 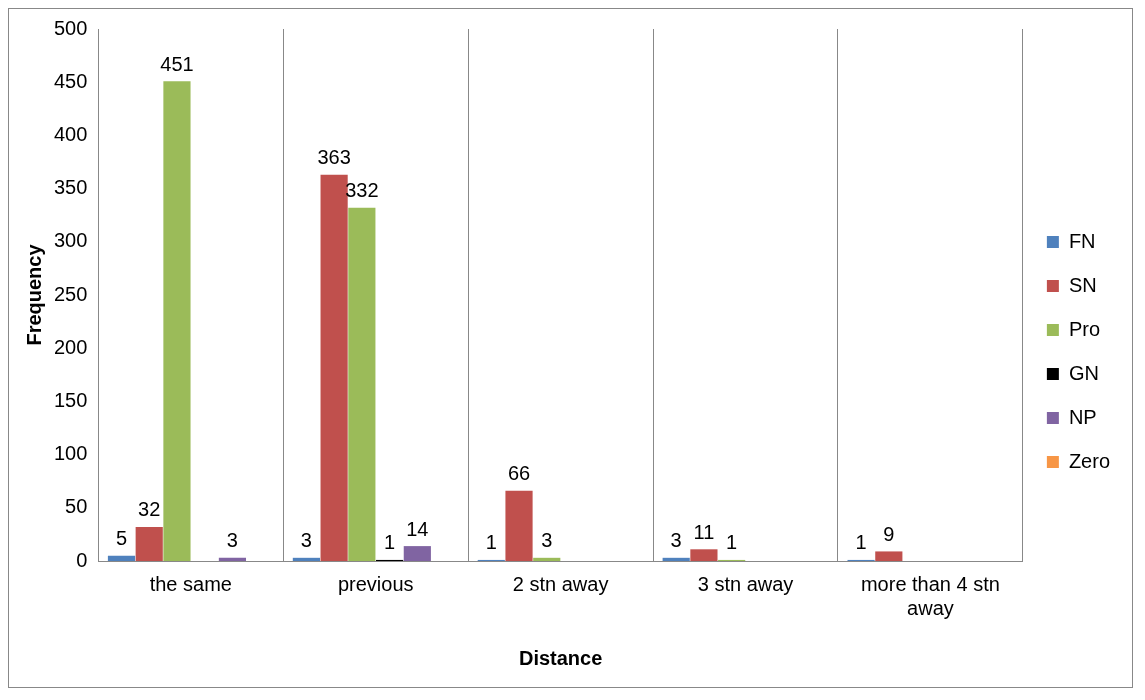 What do you see at coordinates (82, 559) in the screenshot?
I see `y-tick-label: 0` at bounding box center [82, 559].